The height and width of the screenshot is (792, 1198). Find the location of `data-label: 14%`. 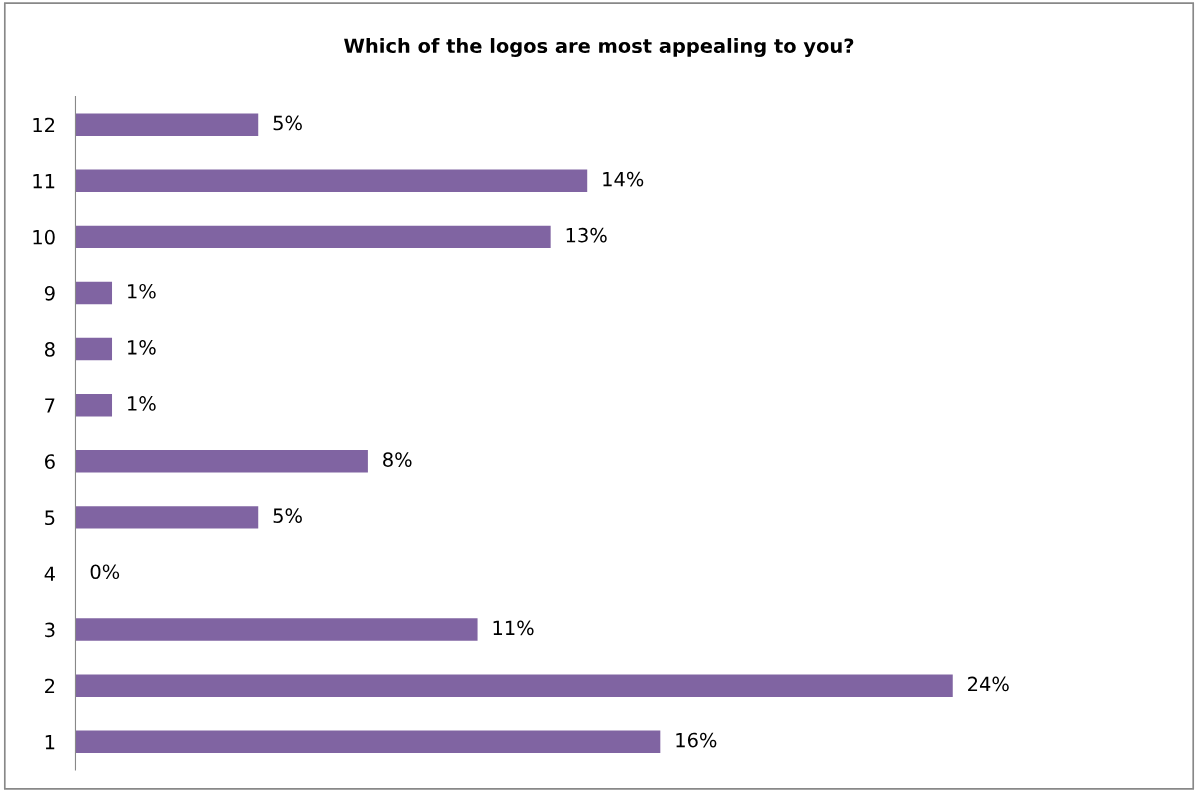

data-label: 14% is located at coordinates (623, 179).